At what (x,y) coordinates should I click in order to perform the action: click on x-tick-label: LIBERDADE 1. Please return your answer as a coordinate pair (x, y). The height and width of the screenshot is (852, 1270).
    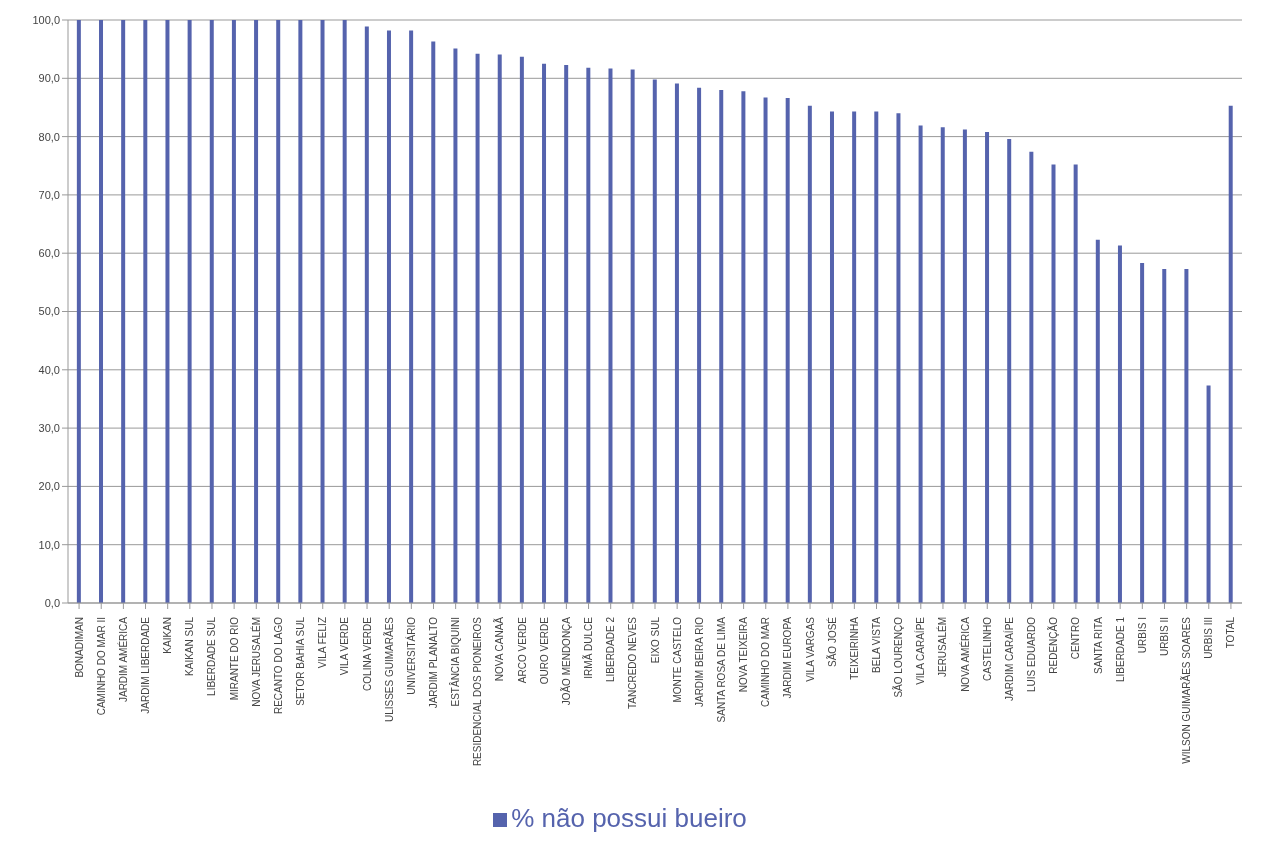
    Looking at the image, I should click on (1120, 649).